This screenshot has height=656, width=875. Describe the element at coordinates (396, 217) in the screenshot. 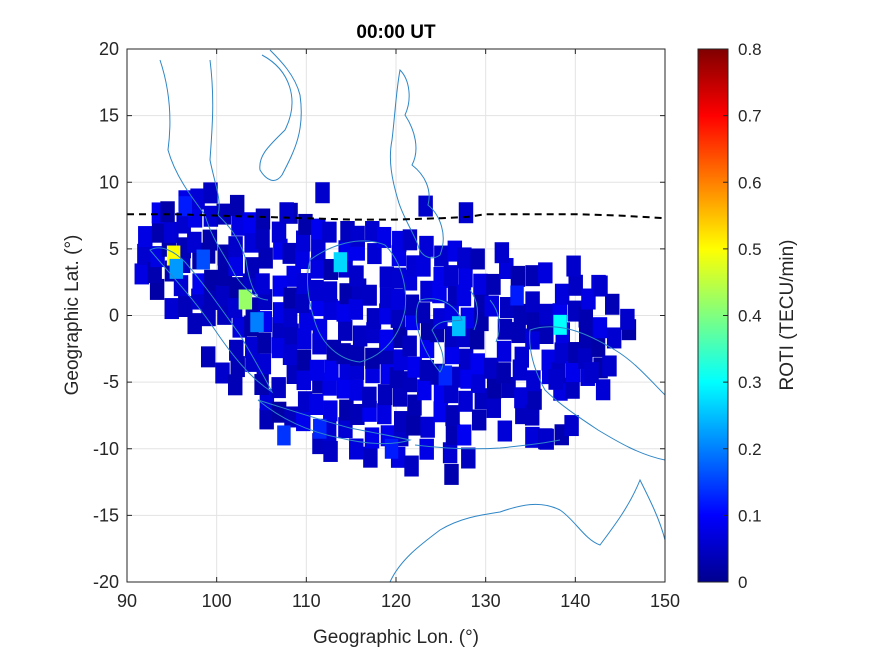

I see `magnetic-dip-equator-line` at that location.